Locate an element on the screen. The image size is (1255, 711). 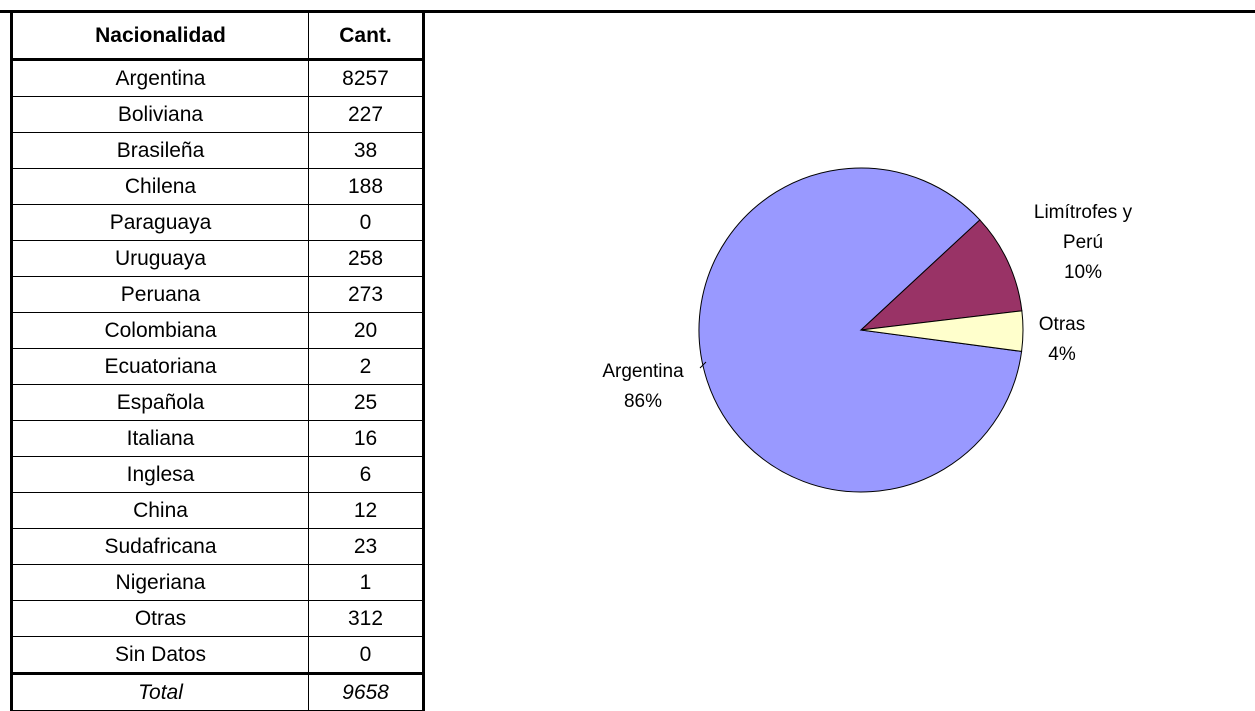
table-row: Nacionalidad Cant. is located at coordinates (217, 36).